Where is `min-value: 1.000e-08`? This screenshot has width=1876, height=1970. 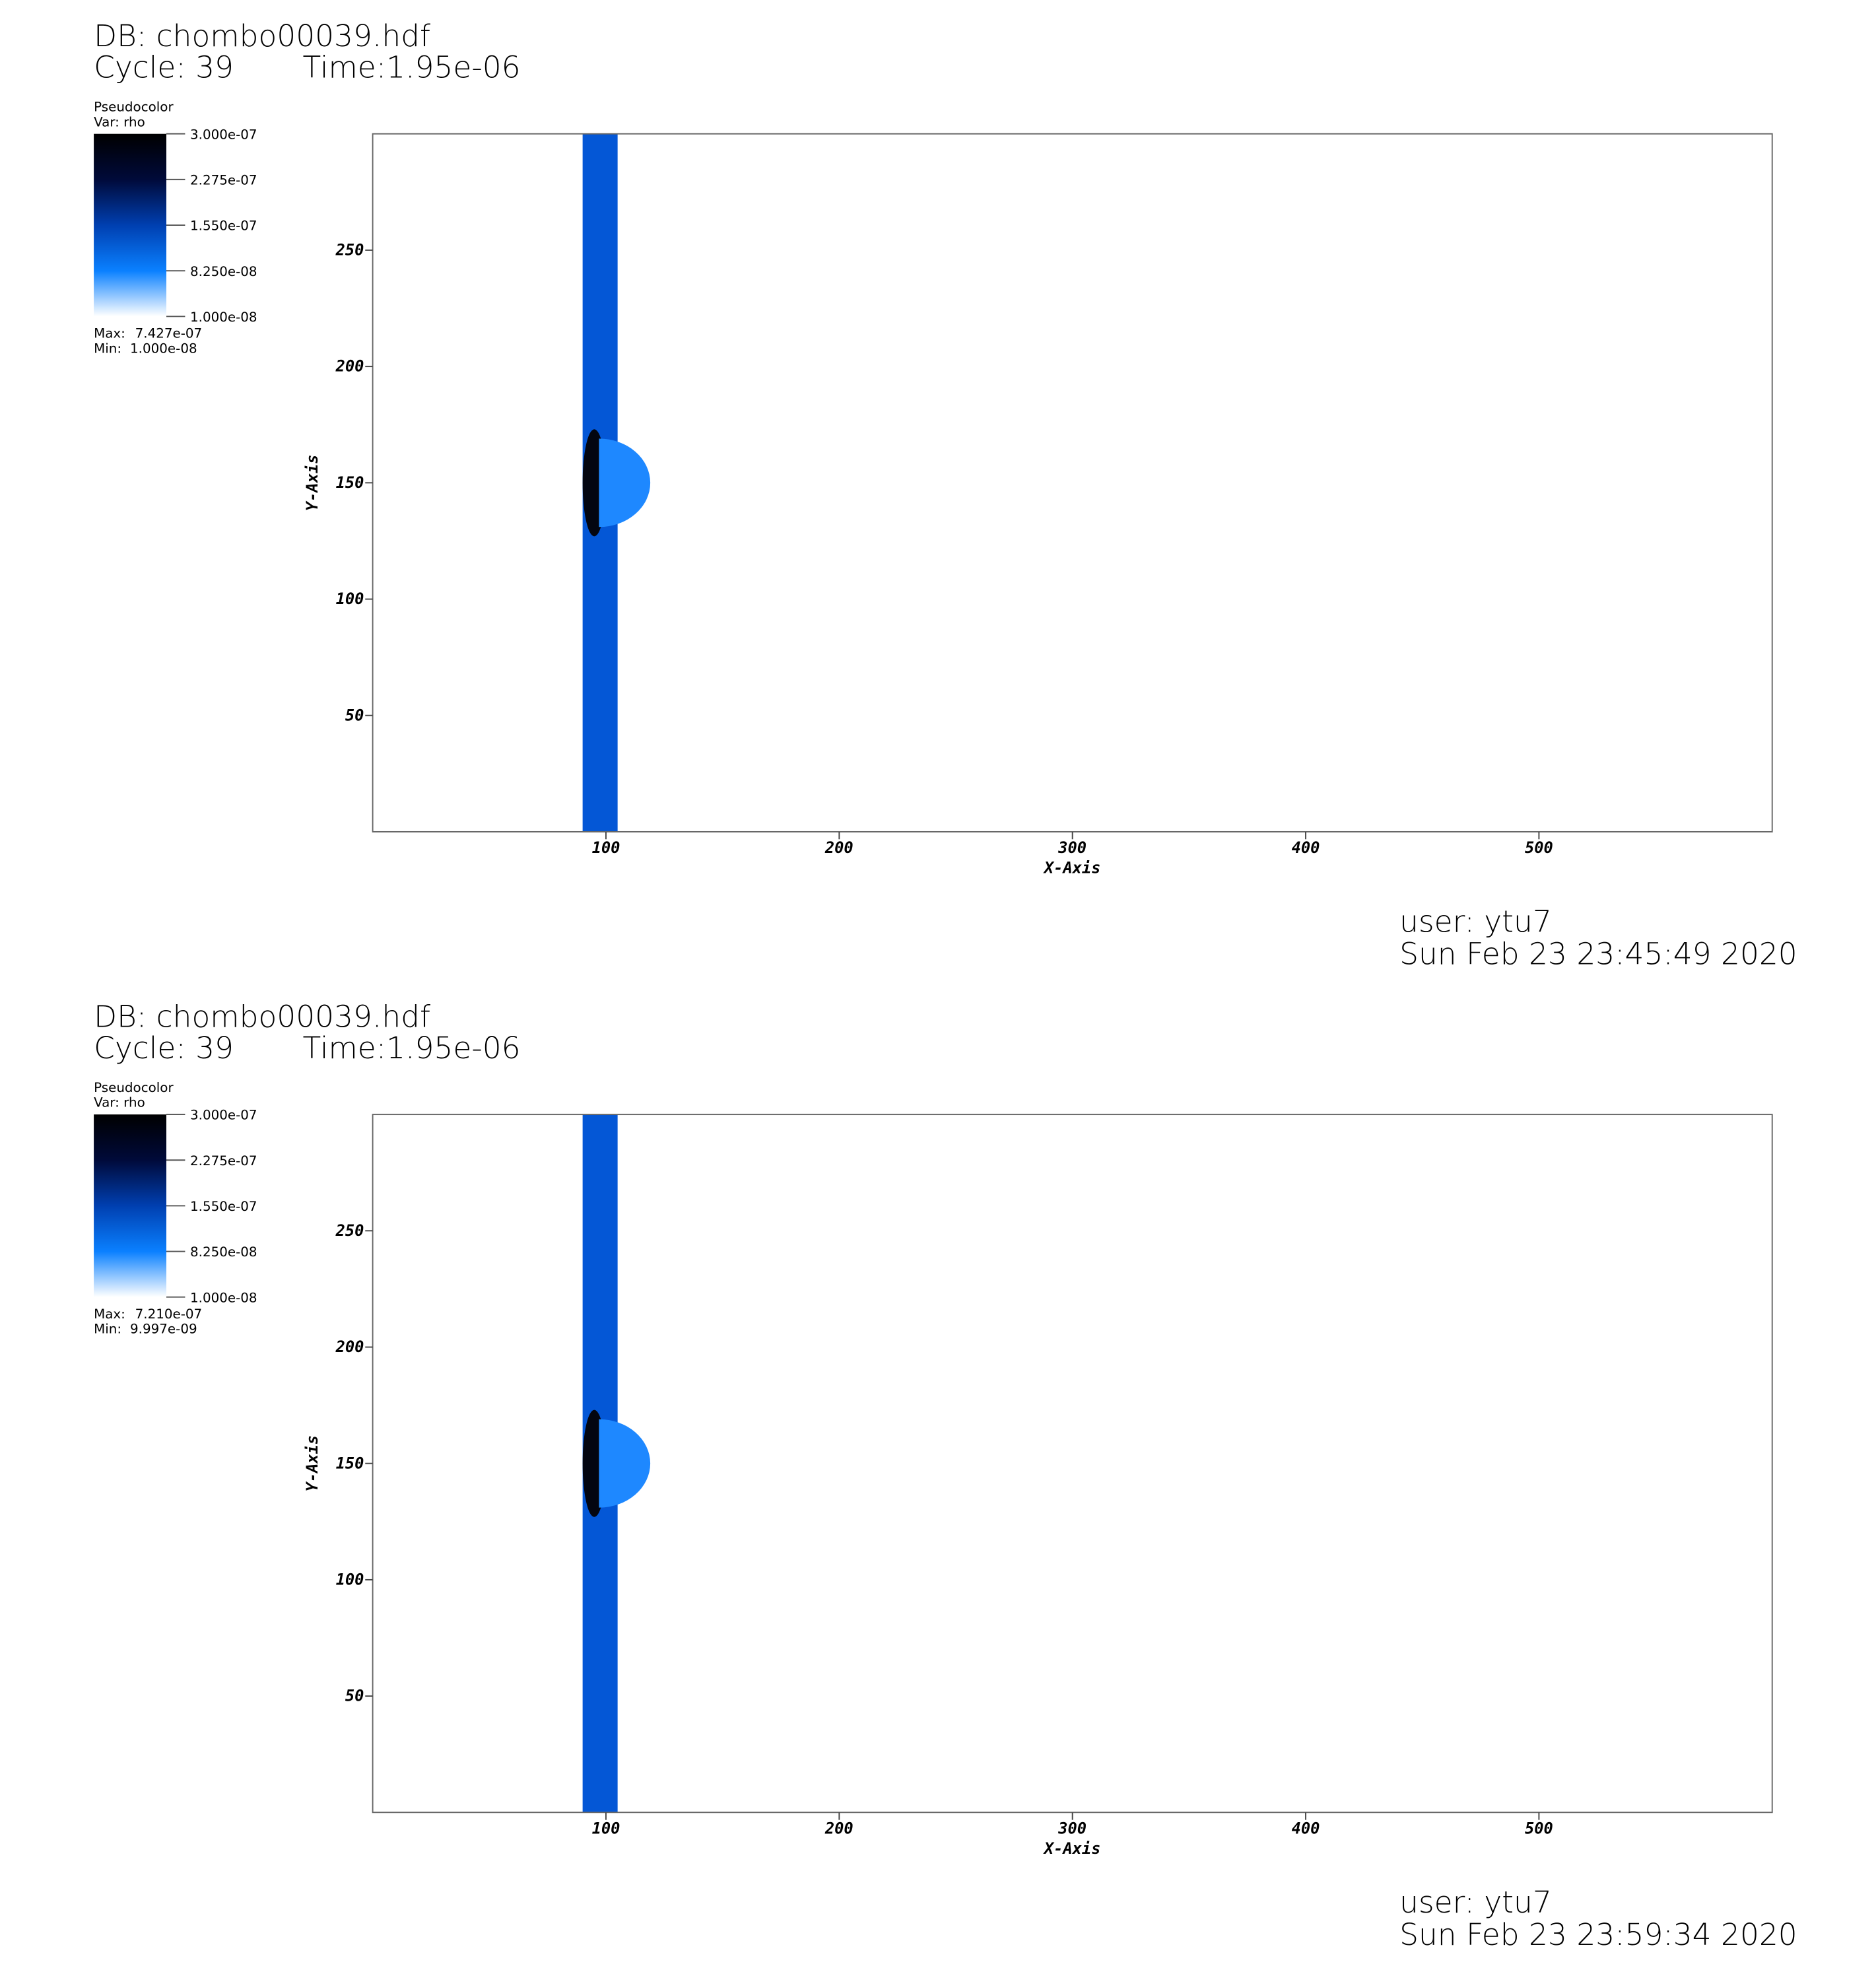
min-value: 1.000e-08 is located at coordinates (163, 349).